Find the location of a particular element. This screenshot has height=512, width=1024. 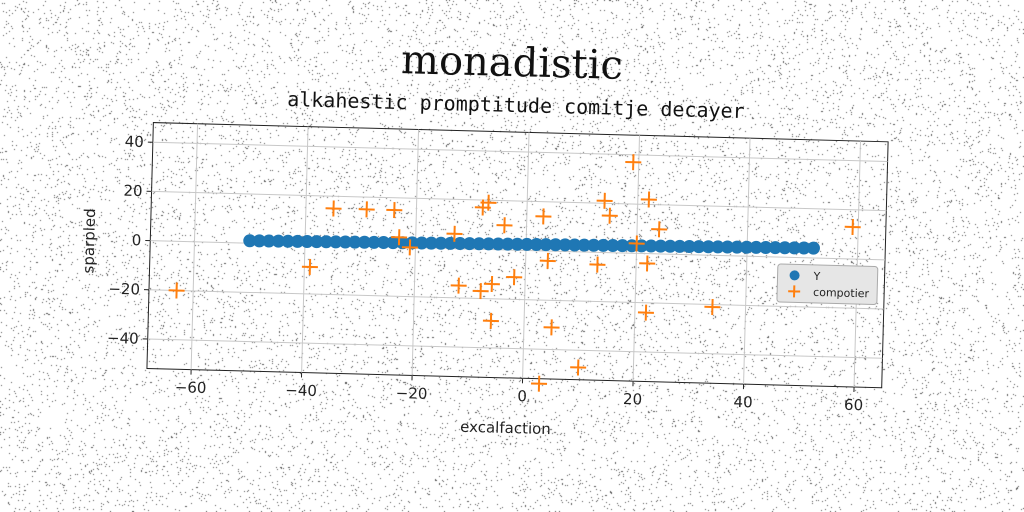

x-tick-label: −20 is located at coordinates (412, 393).